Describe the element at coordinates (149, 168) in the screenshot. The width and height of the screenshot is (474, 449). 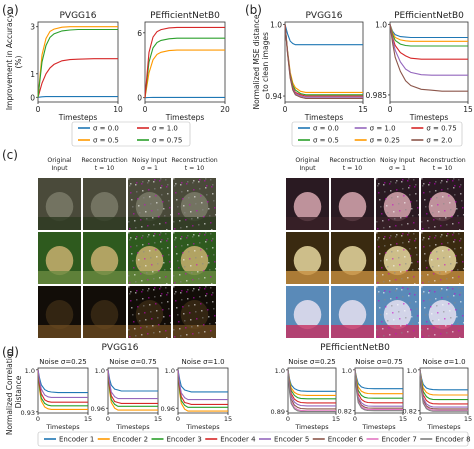
I see `column-header: σ = 1` at that location.